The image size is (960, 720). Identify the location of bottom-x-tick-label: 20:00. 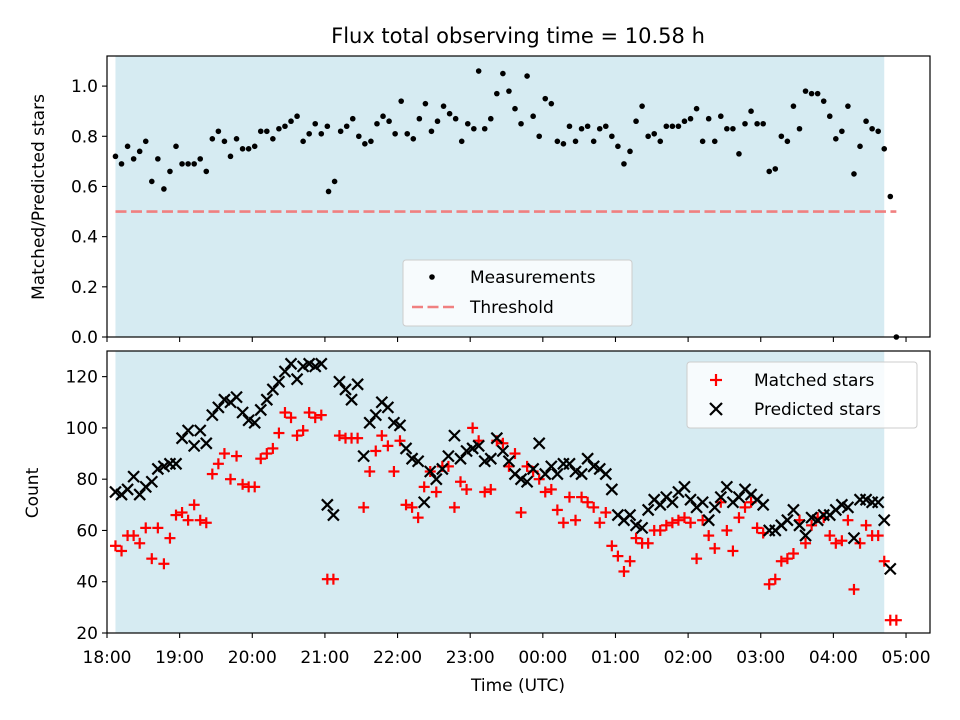
(252, 658).